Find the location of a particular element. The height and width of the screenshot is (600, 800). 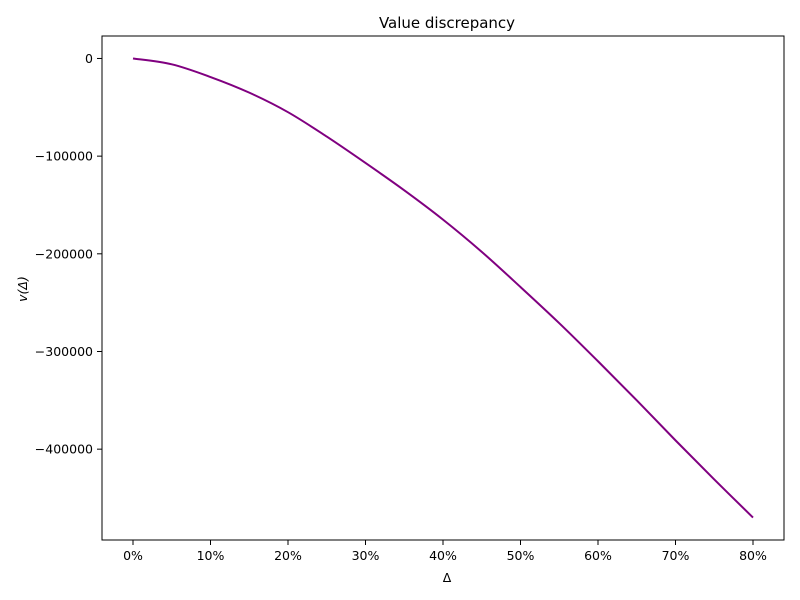

y-tick-label: 0 is located at coordinates (89, 58).